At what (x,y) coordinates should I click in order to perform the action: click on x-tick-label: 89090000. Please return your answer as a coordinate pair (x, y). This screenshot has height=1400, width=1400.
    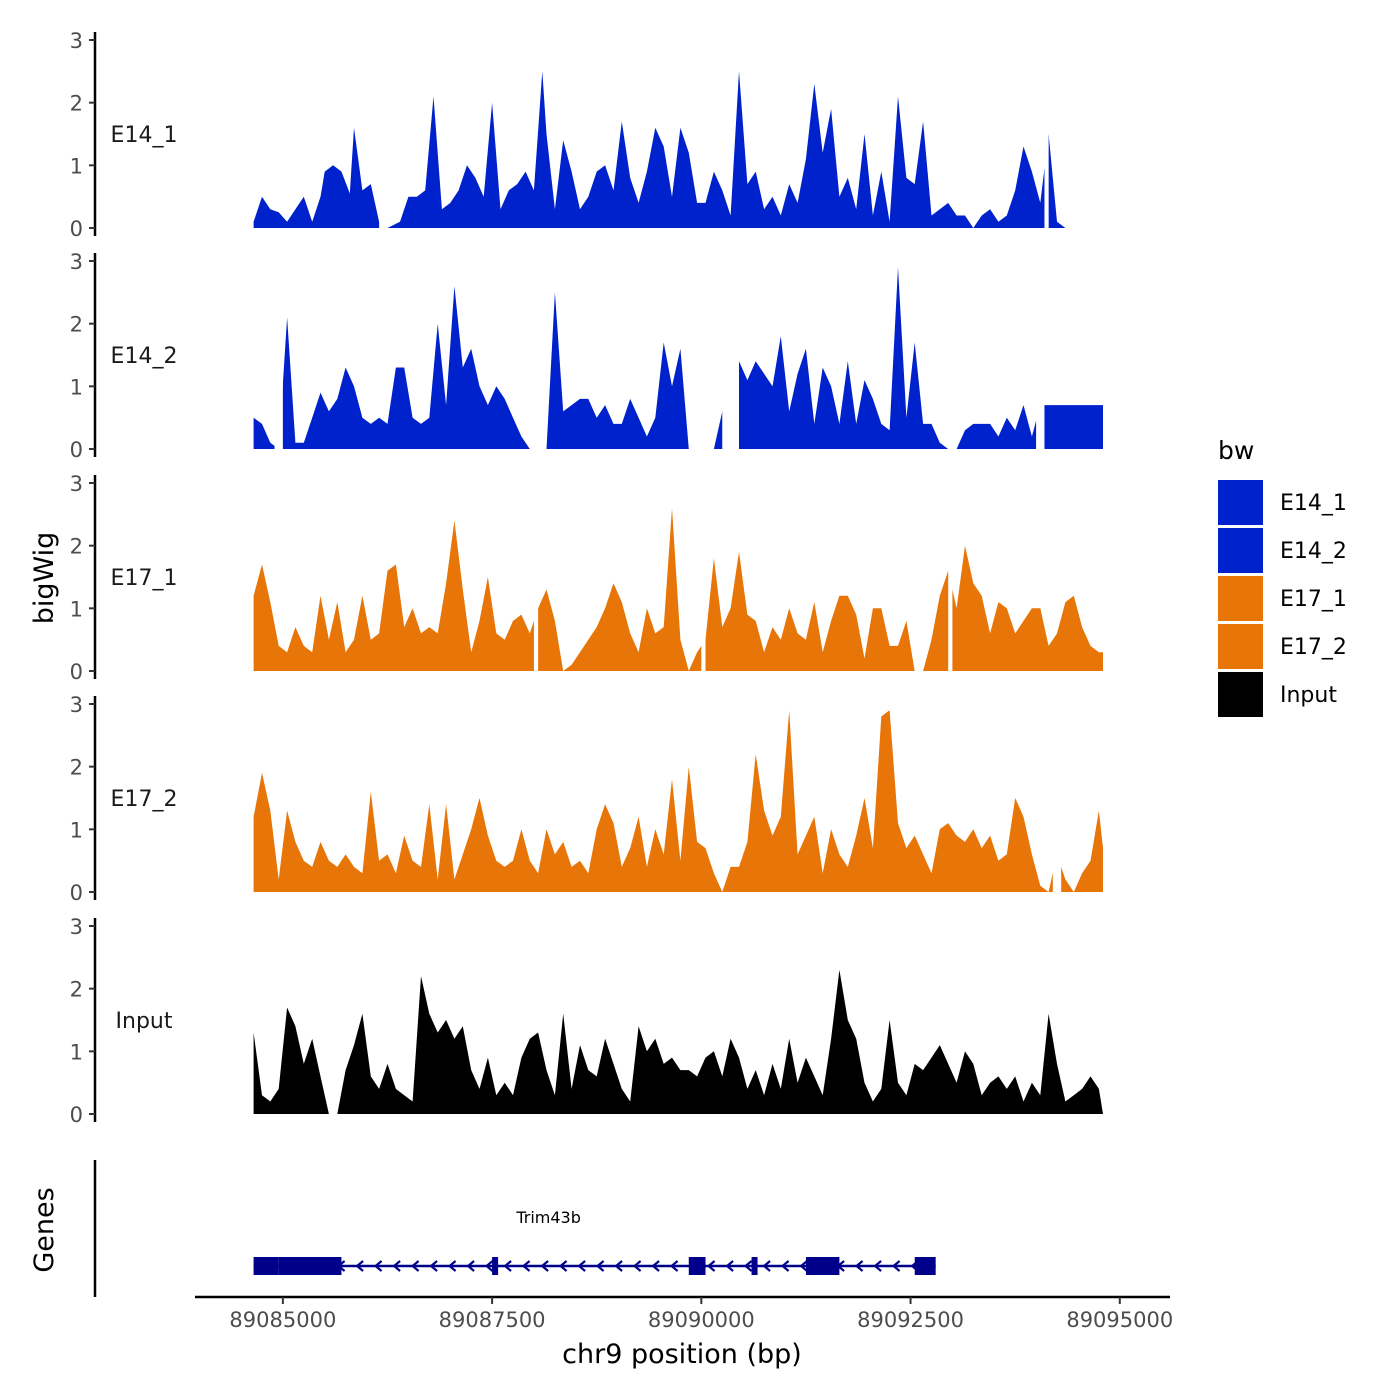
    Looking at the image, I should click on (701, 1320).